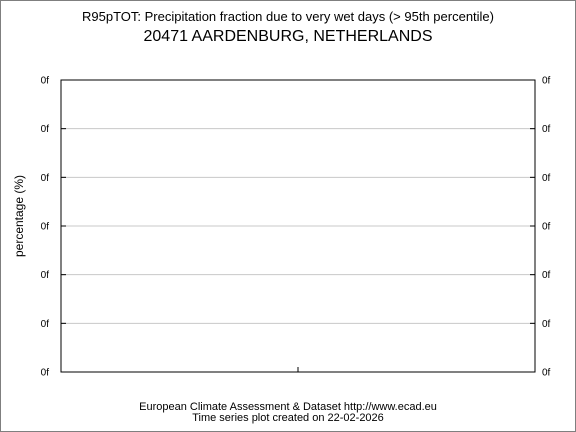  I want to click on footer-created: Time series plot created on 22-02-2026, so click(288, 418).